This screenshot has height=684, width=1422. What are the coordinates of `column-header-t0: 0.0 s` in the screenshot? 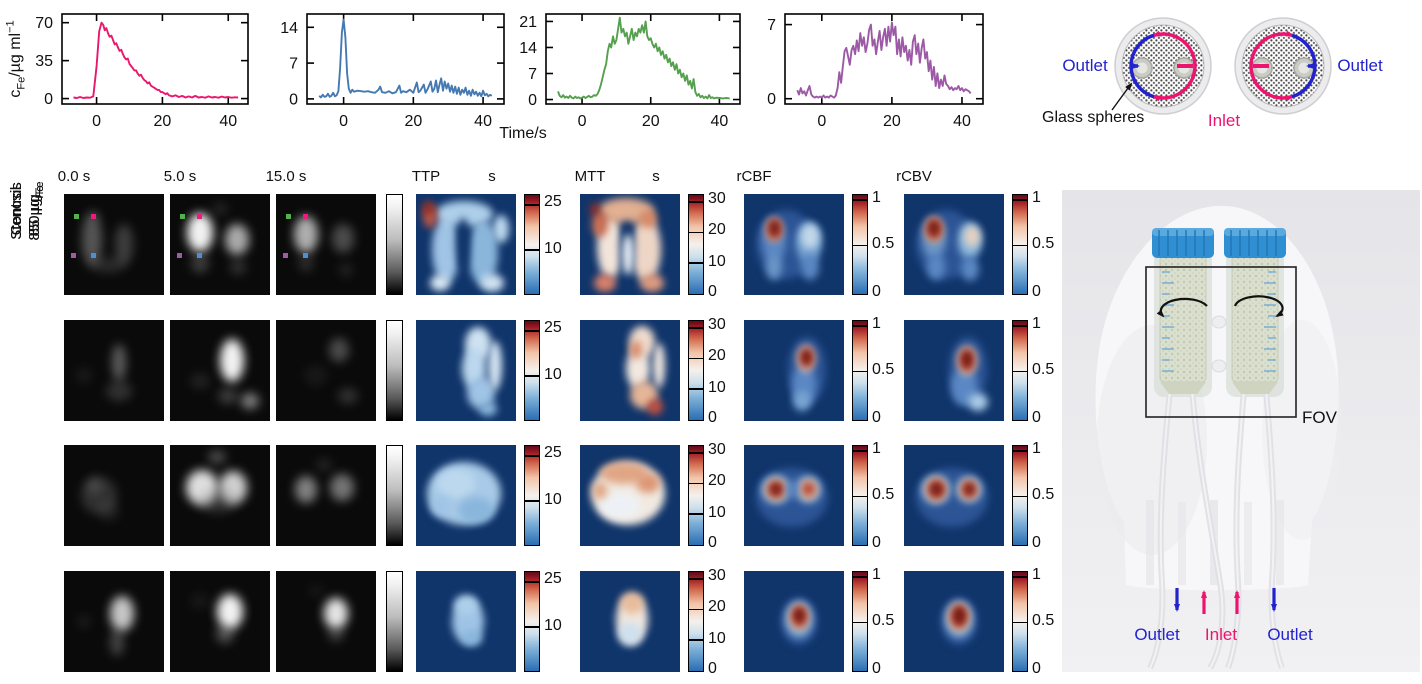 It's located at (74, 176).